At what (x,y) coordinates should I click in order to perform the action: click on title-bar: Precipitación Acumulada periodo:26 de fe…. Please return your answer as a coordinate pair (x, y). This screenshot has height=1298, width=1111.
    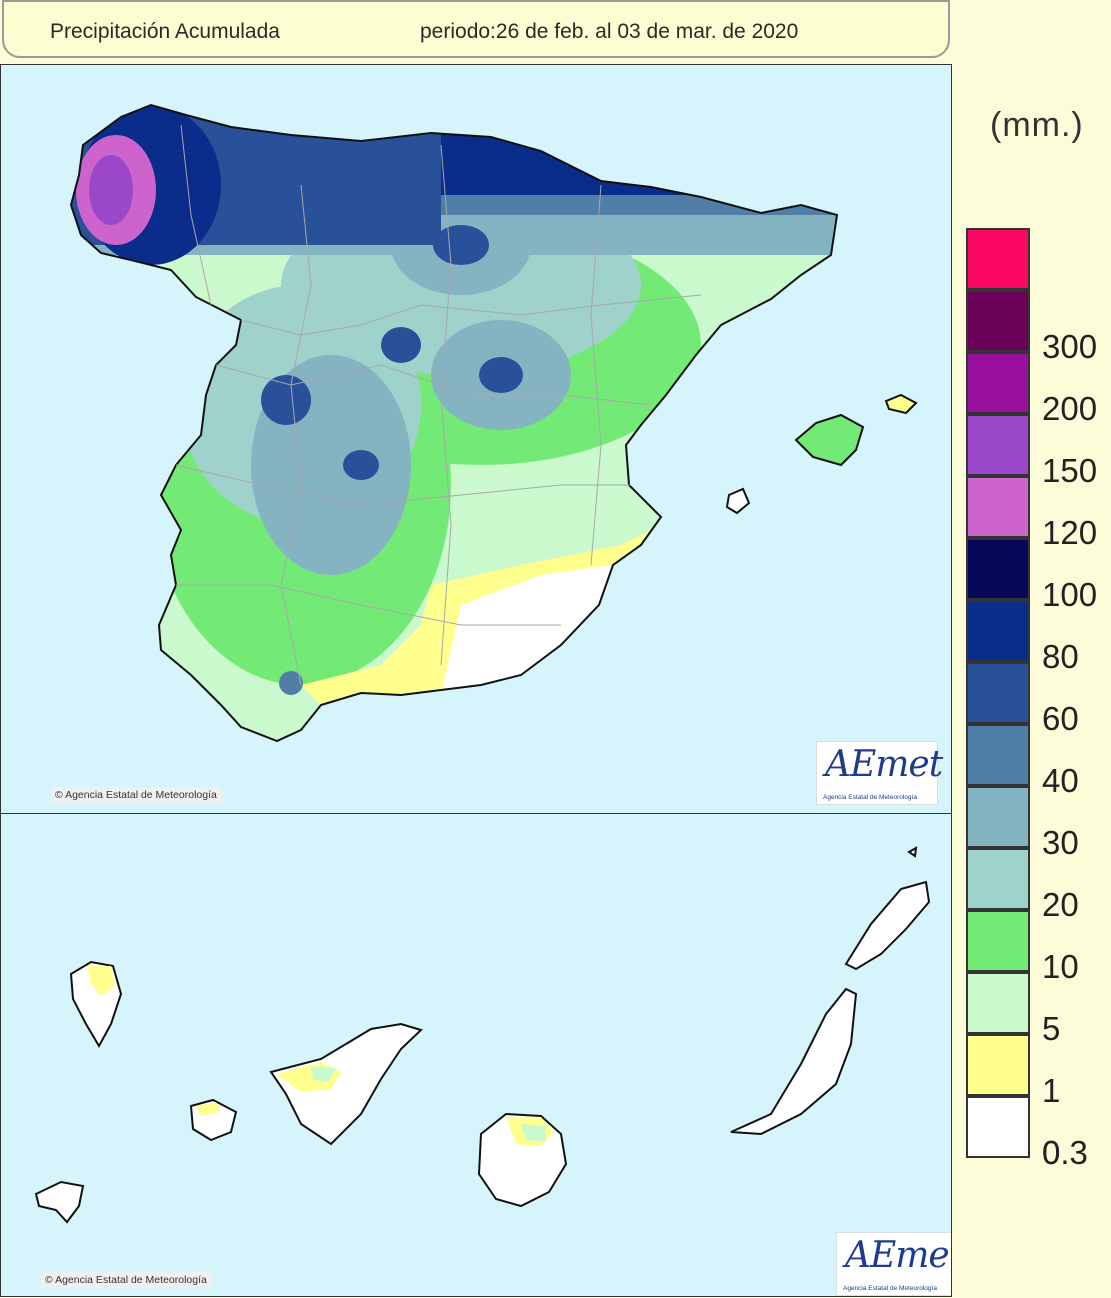
    Looking at the image, I should click on (476, 29).